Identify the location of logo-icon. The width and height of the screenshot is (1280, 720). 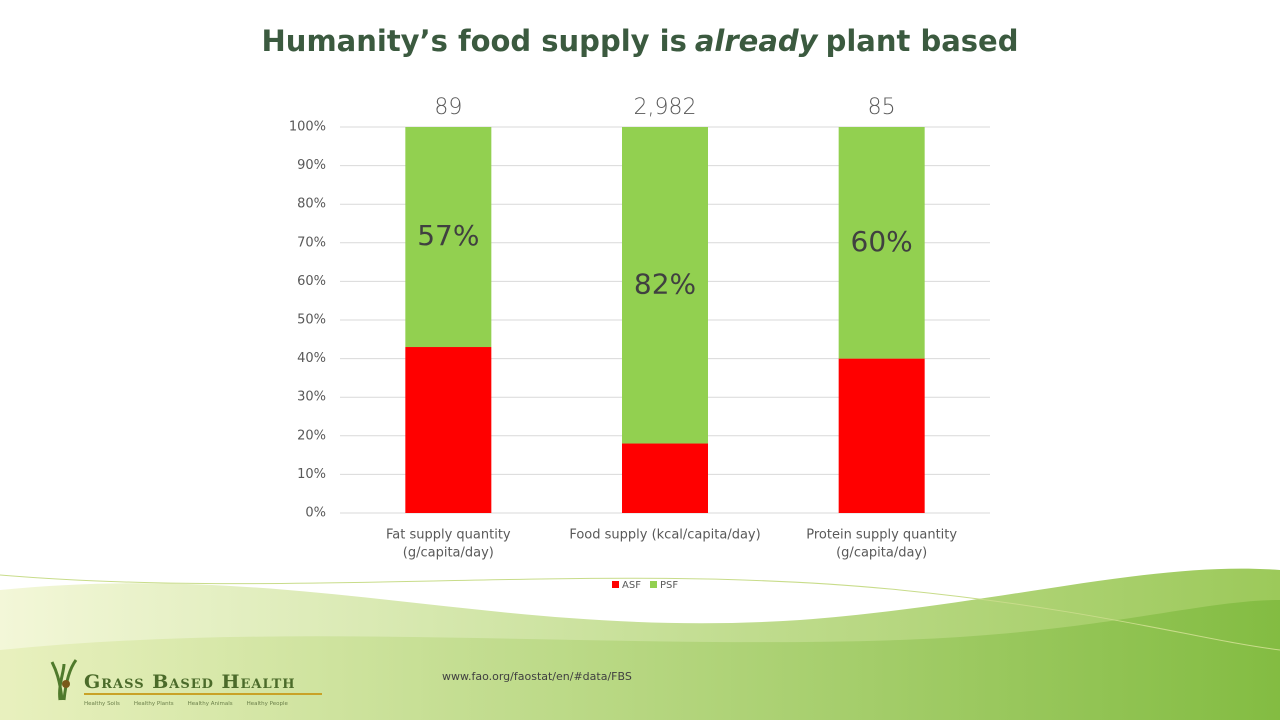
(64, 680).